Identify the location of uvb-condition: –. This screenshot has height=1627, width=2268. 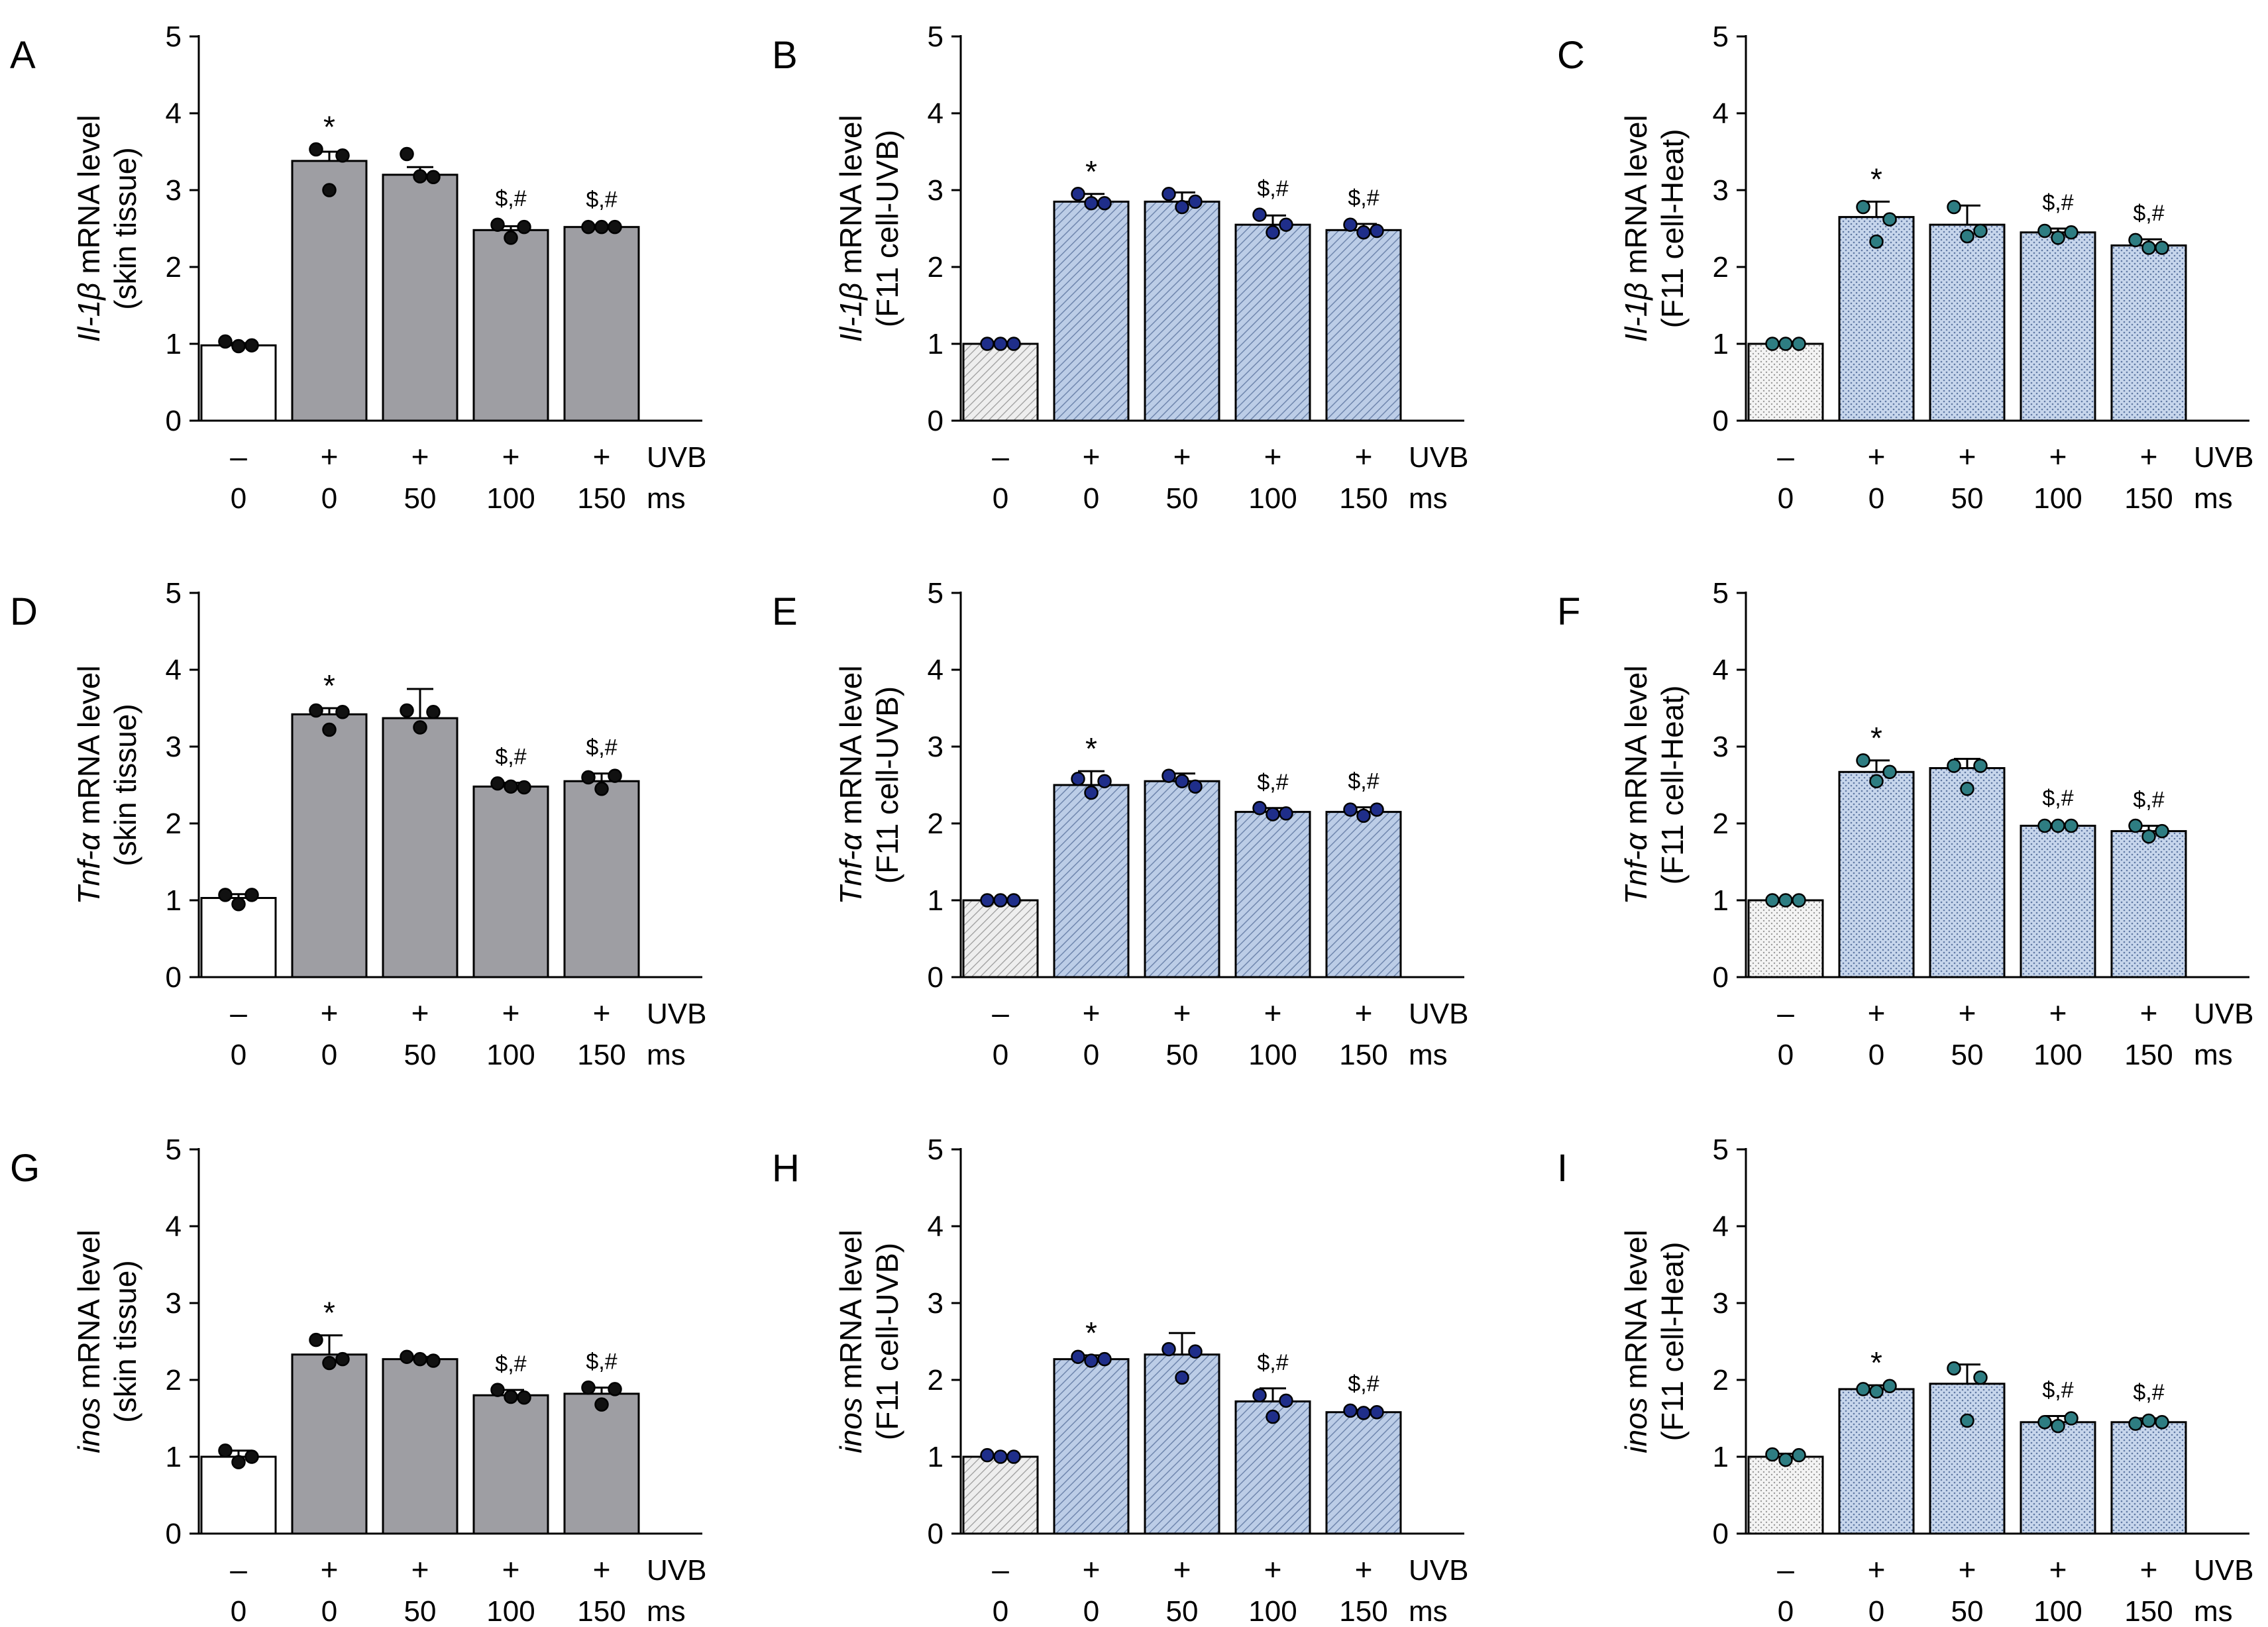
(238, 1570).